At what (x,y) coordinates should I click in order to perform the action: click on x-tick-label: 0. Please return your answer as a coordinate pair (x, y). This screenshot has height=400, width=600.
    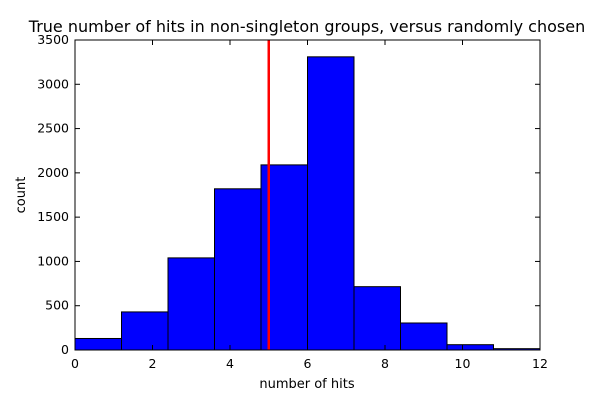
    Looking at the image, I should click on (75, 363).